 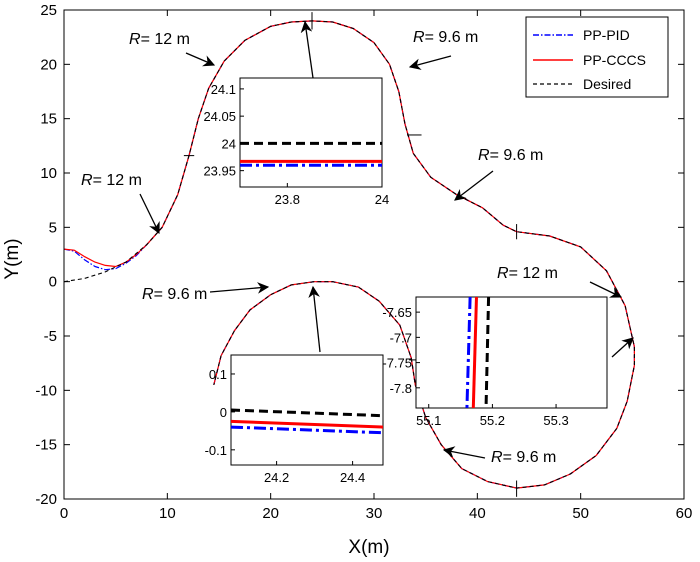 I want to click on inset-x-tick-label: 24.2, so click(x=276, y=477).